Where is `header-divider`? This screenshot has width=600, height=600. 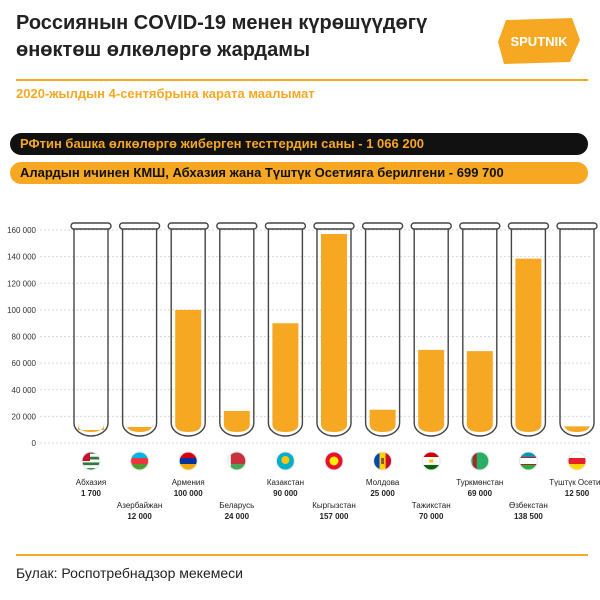 header-divider is located at coordinates (302, 80).